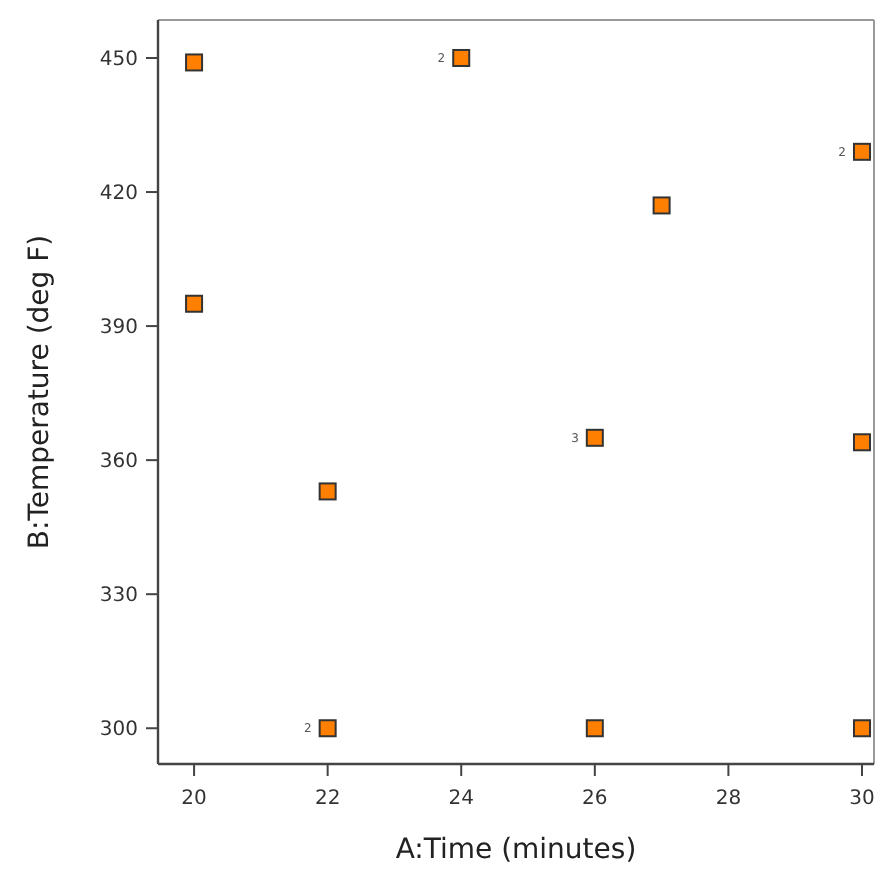 This screenshot has width=876, height=882. Describe the element at coordinates (118, 194) in the screenshot. I see `y-tick-label: 420` at that location.